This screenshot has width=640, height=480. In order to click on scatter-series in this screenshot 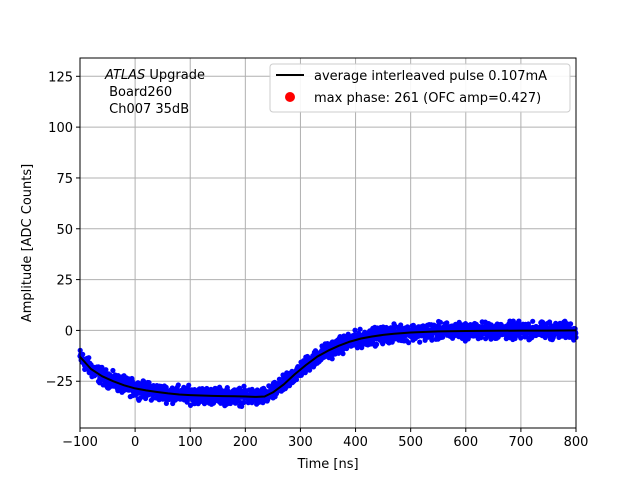, I will do `click(328, 363)`.